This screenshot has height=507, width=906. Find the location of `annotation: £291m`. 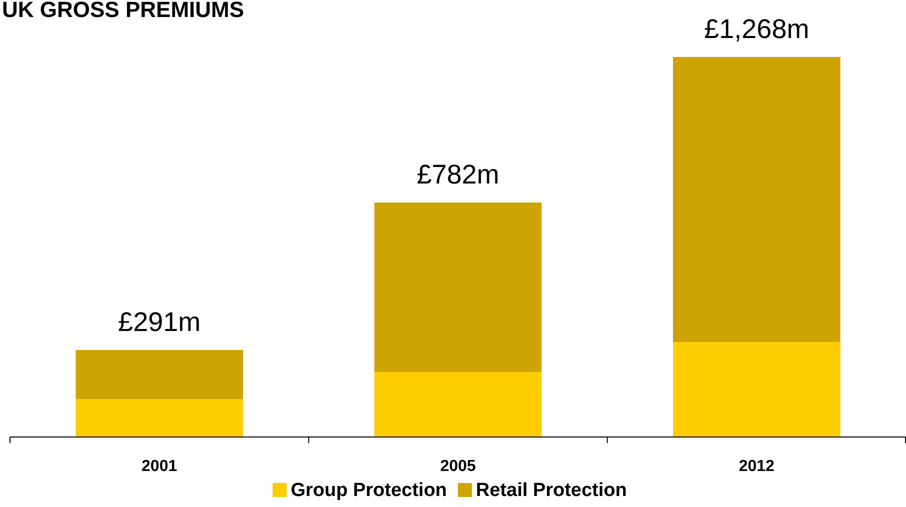

annotation: £291m is located at coordinates (159, 321).